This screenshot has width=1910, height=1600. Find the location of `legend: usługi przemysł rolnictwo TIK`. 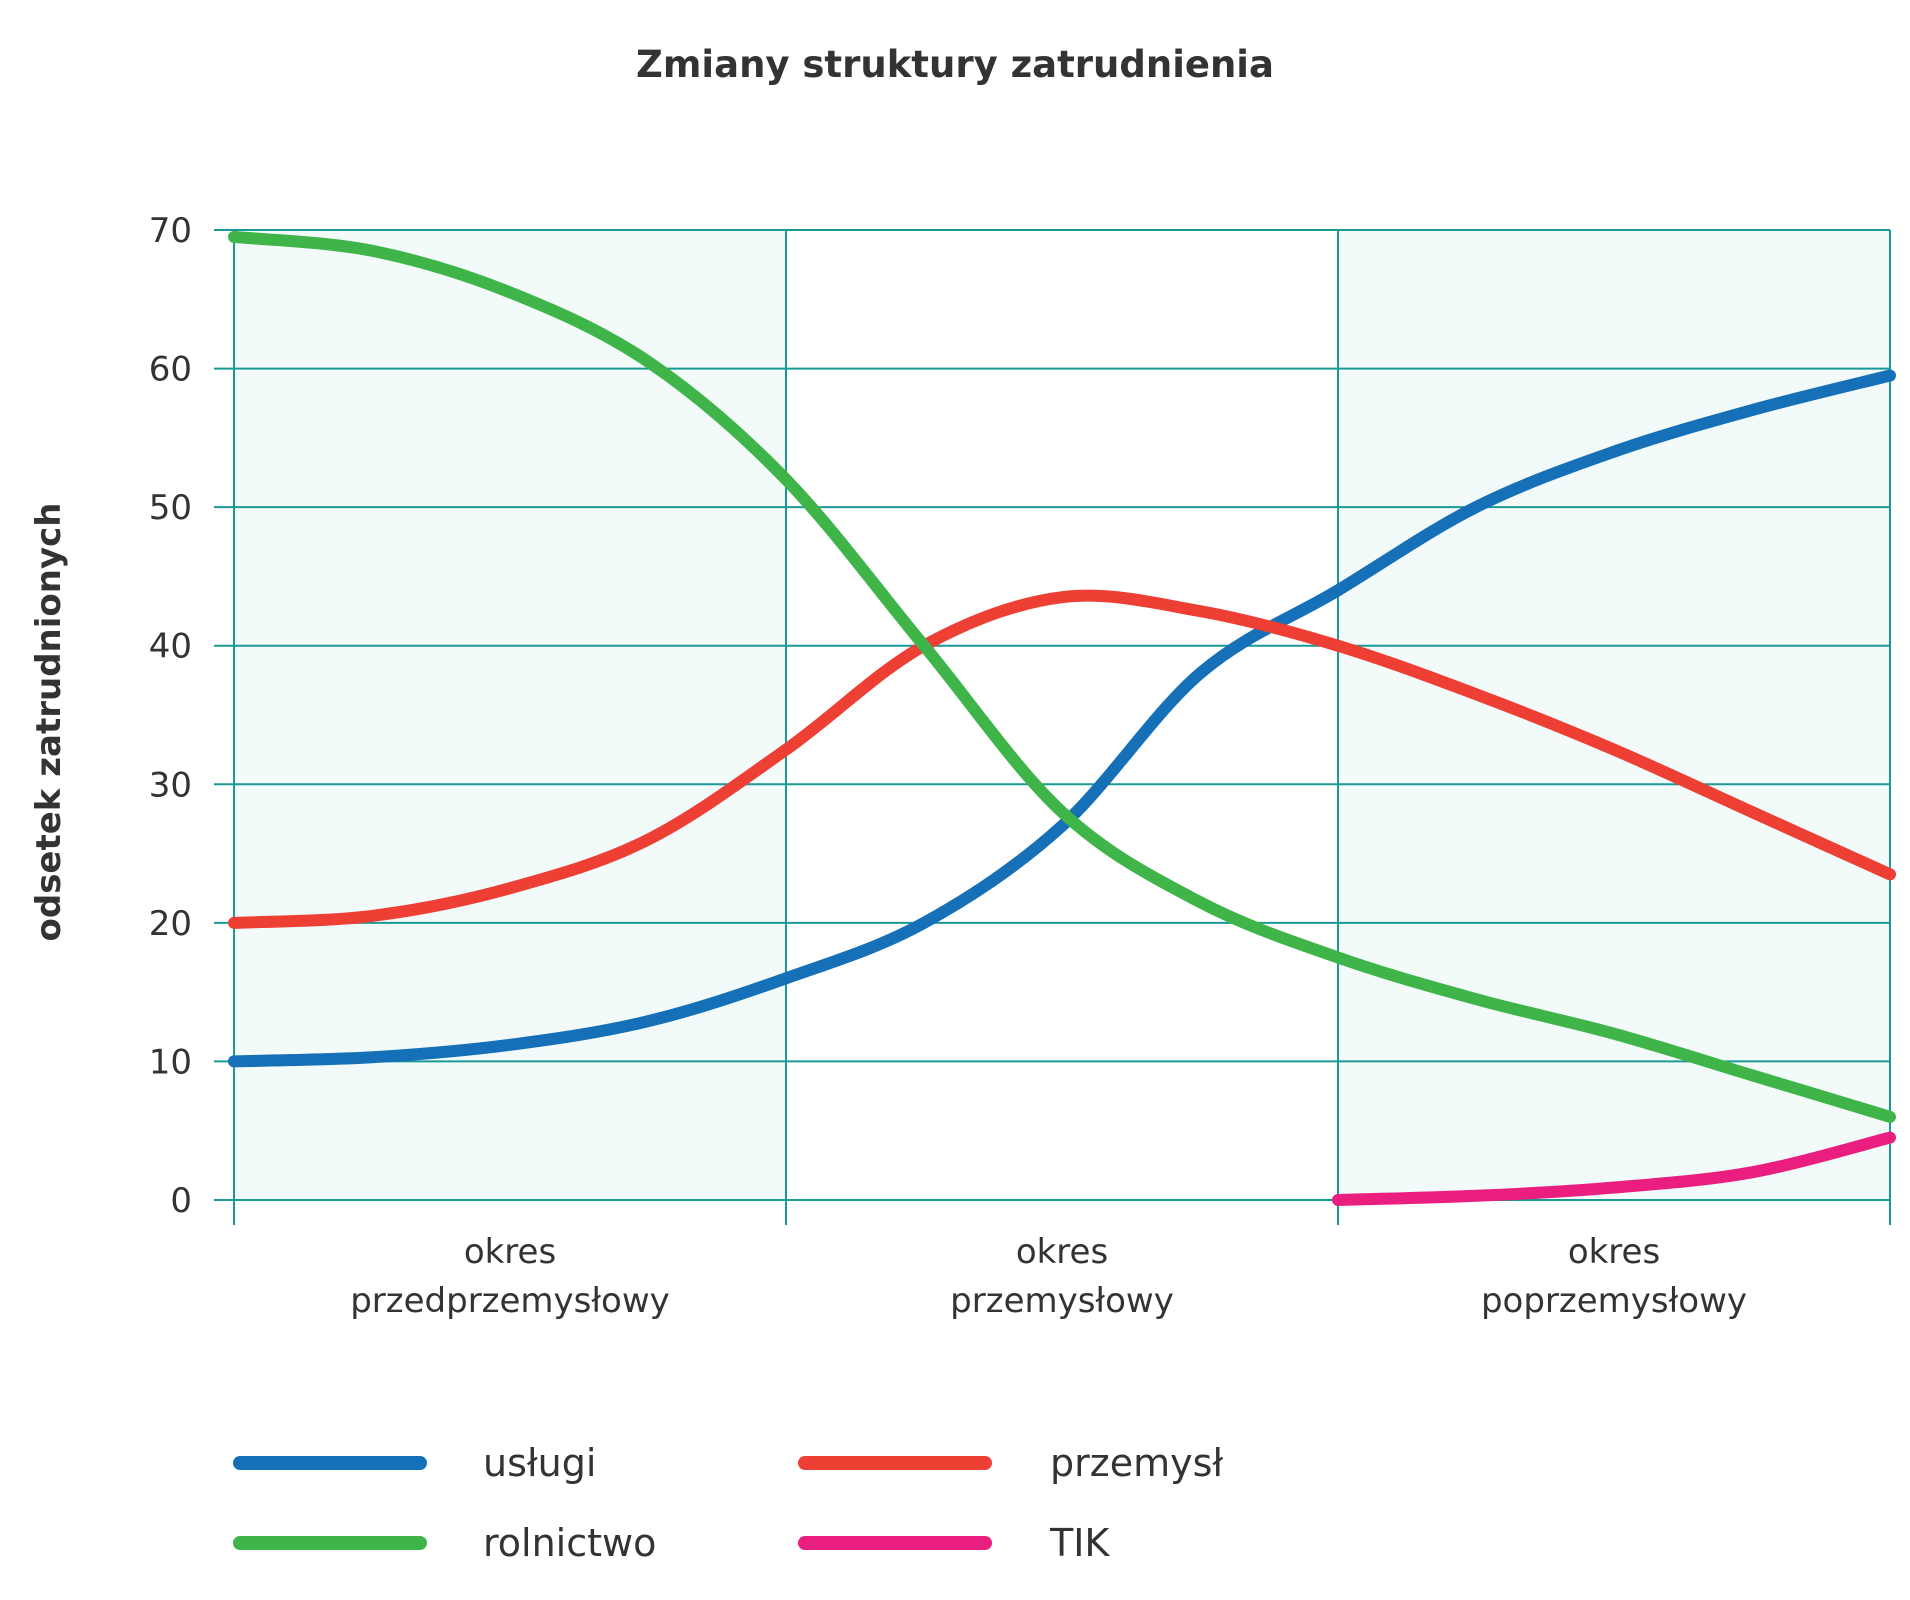

legend: usługi przemysł rolnictwo TIK is located at coordinates (728, 1503).